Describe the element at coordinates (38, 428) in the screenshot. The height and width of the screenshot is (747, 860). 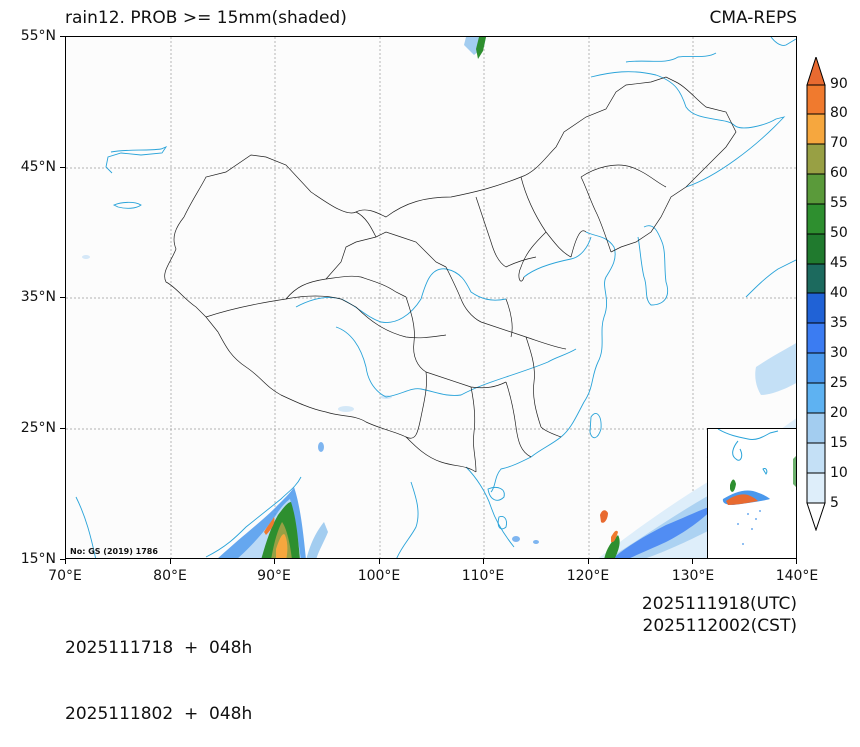
I see `y-tick-25n: 25°N` at that location.